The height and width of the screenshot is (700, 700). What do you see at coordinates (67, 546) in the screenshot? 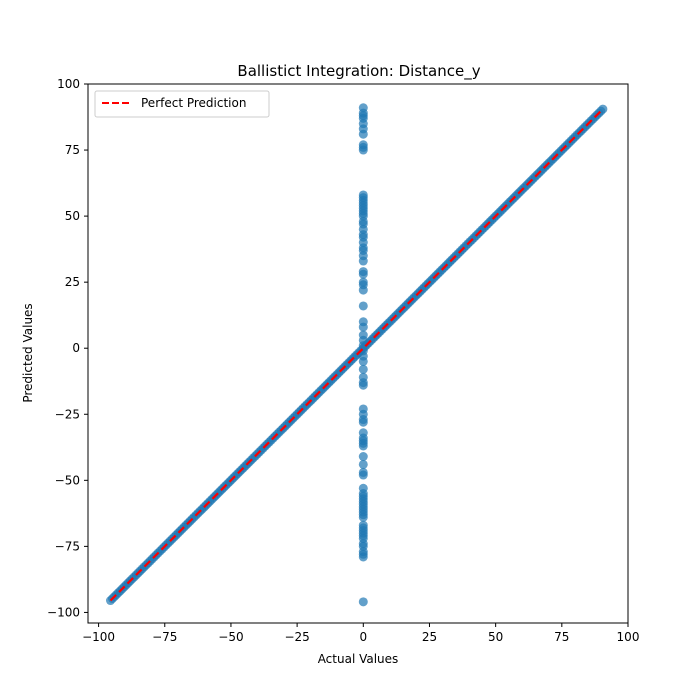
I see `y-tick-label: −75` at bounding box center [67, 546].